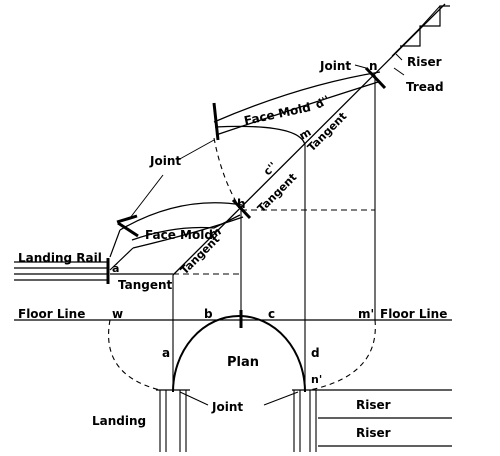 The width and height of the screenshot is (500, 456). I want to click on label-floor-line-left: Floor Line, so click(51, 314).